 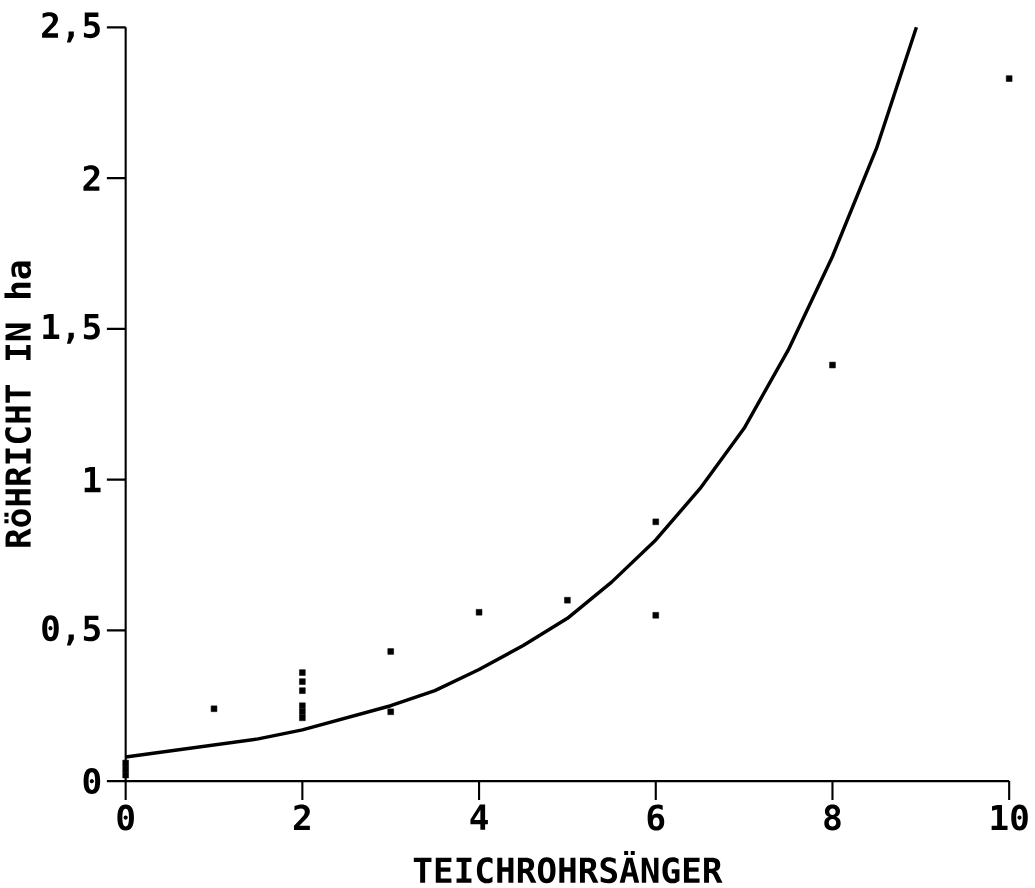 What do you see at coordinates (568, 867) in the screenshot?
I see `x-axis-title: TEICHROHRSÄNGER` at bounding box center [568, 867].